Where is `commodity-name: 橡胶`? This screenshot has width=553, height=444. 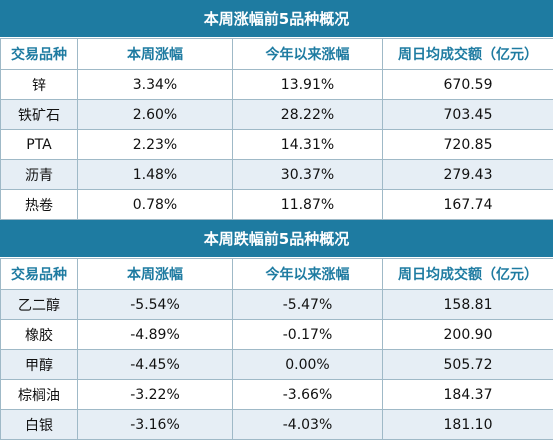 commodity-name: 橡胶 is located at coordinates (39, 334).